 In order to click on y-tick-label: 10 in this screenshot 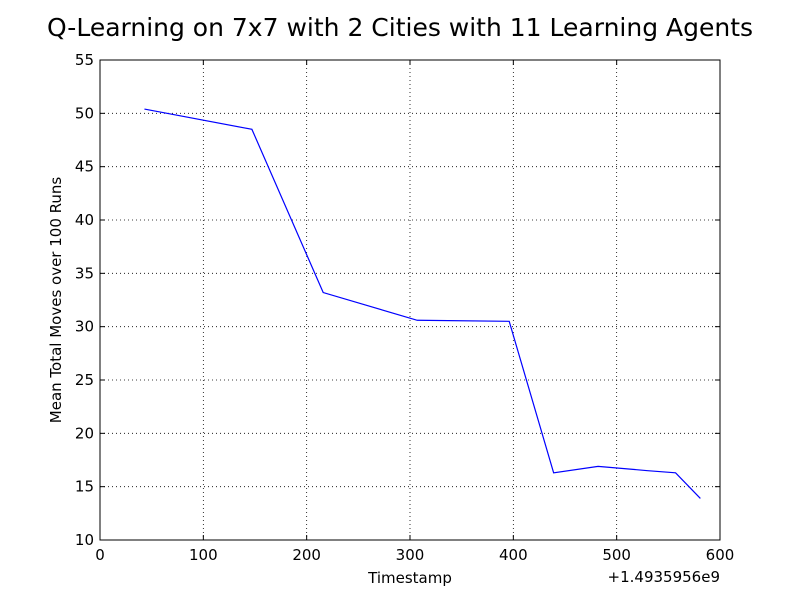, I will do `click(84, 540)`.